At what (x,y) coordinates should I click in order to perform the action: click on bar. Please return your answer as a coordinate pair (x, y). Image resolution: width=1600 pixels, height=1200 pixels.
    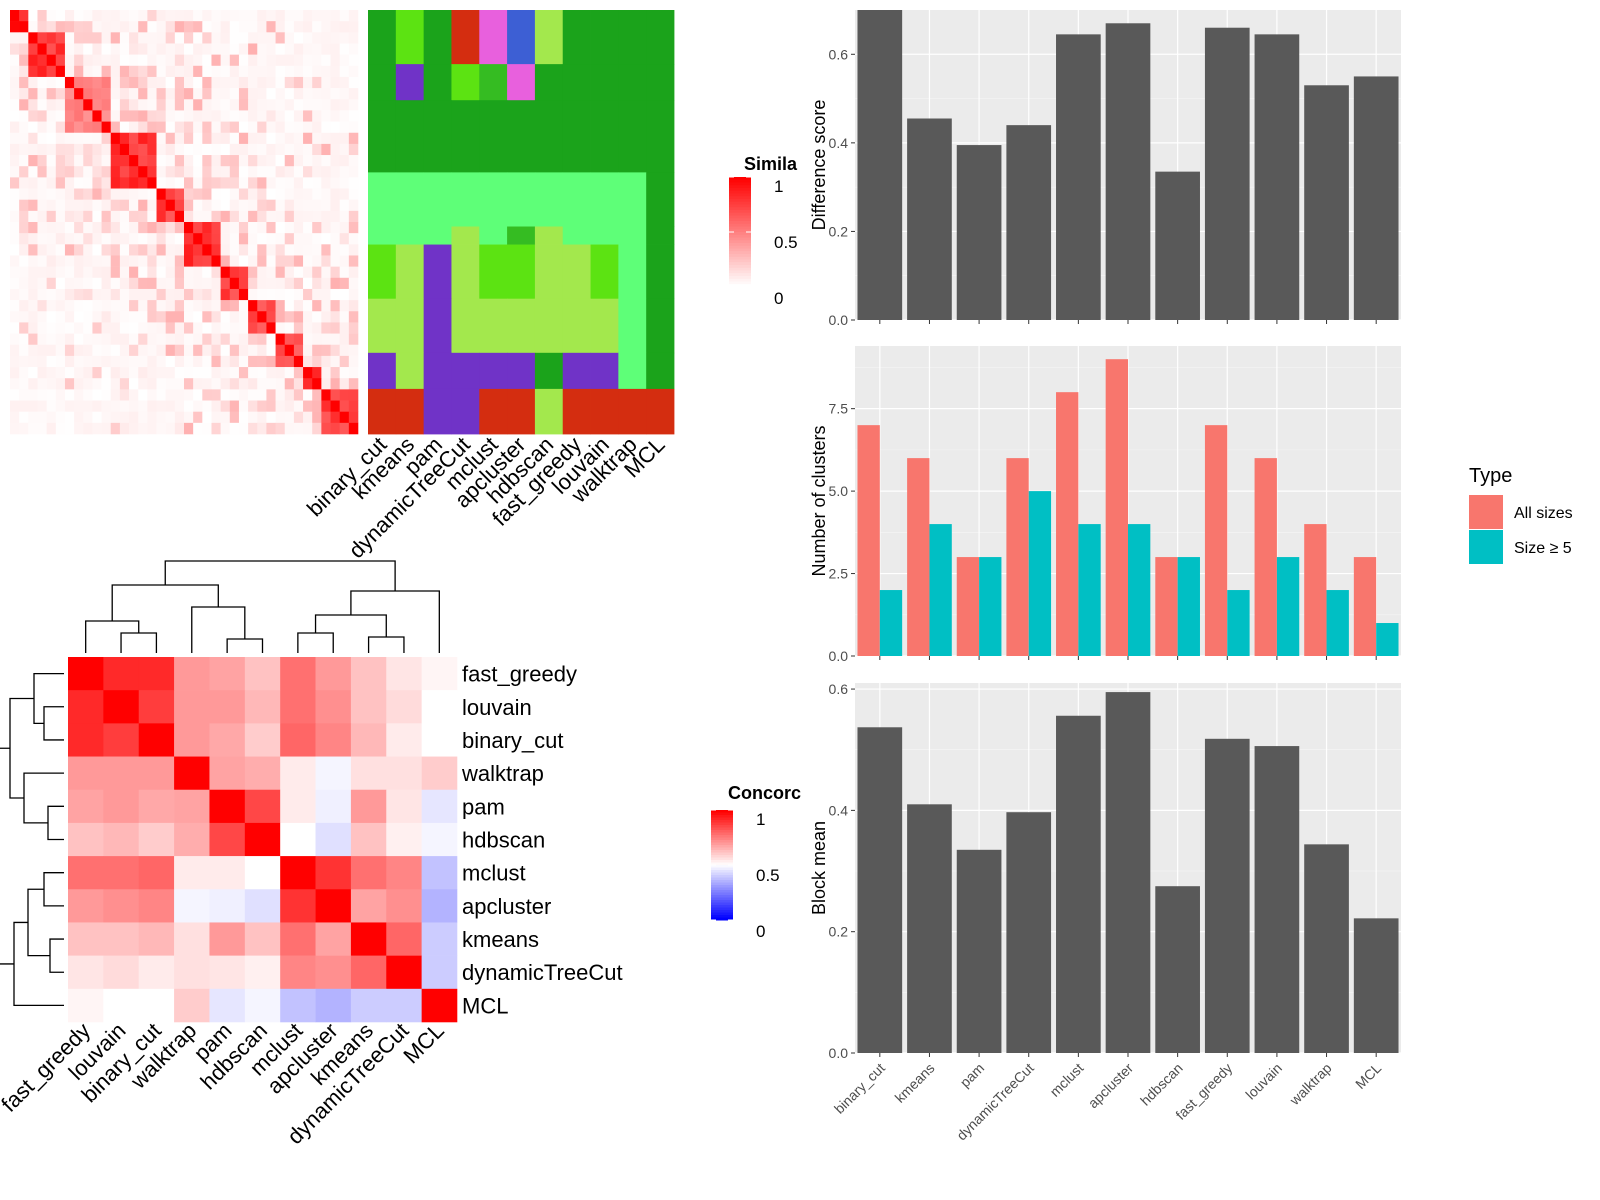
    Looking at the image, I should click on (1227, 895).